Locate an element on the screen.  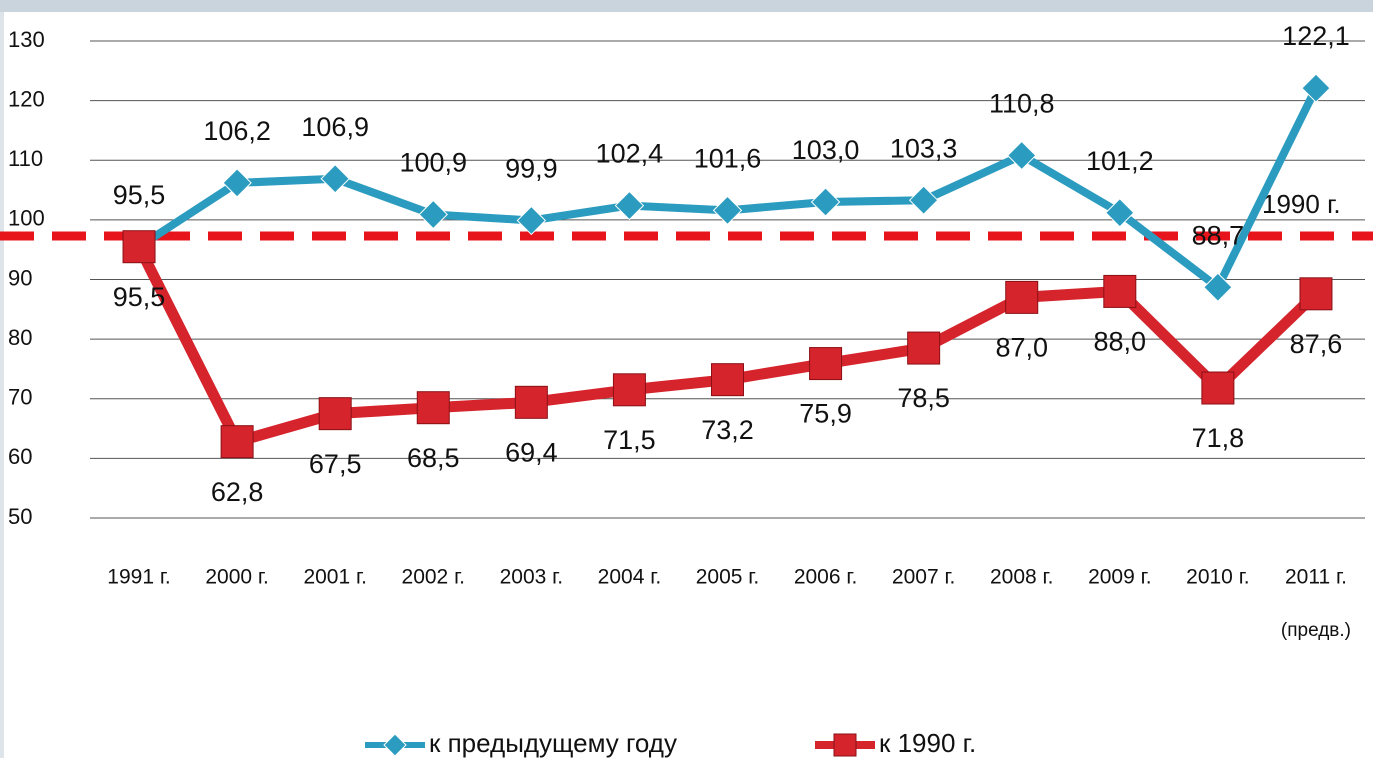
value-label: 67,5 is located at coordinates (335, 464).